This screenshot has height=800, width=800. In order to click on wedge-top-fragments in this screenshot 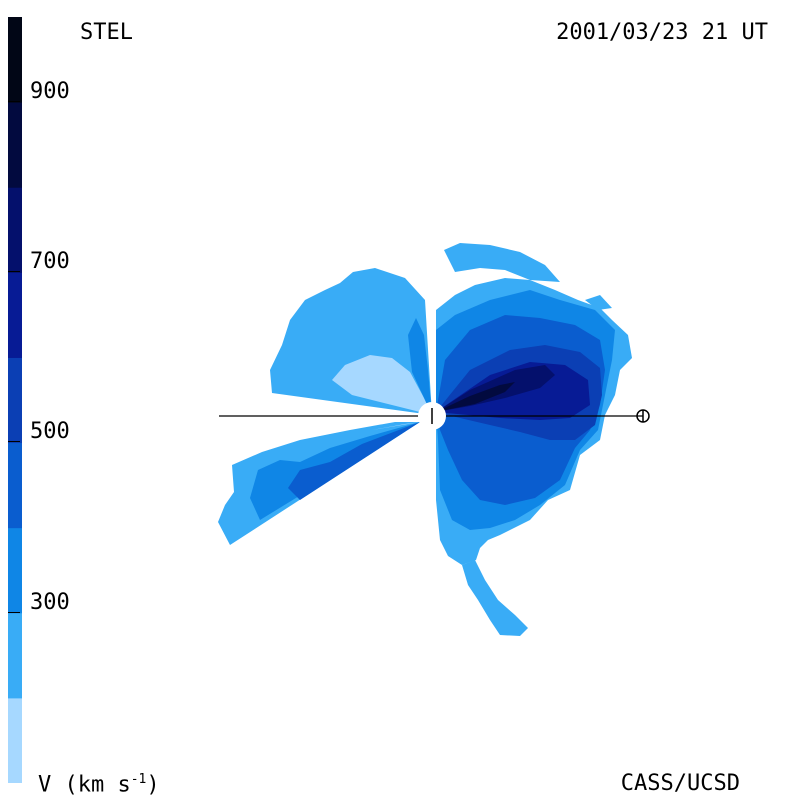, I will do `click(528, 276)`.